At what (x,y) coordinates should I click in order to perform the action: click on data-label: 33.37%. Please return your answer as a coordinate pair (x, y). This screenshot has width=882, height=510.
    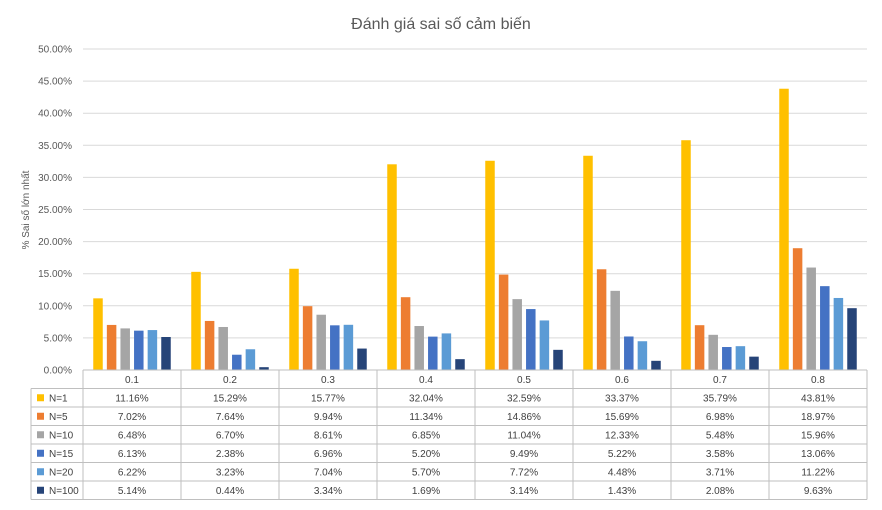
    Looking at the image, I should click on (622, 399).